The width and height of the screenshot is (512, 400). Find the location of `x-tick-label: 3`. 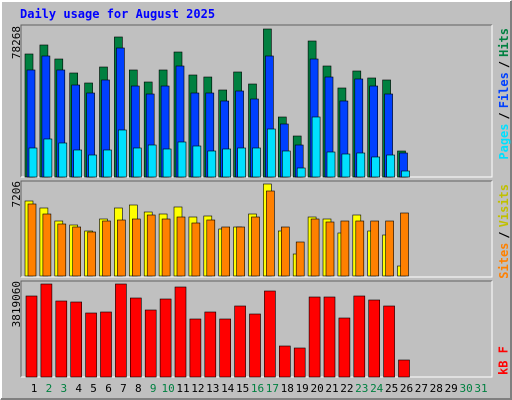

x-tick-label: 3 is located at coordinates (63, 388).